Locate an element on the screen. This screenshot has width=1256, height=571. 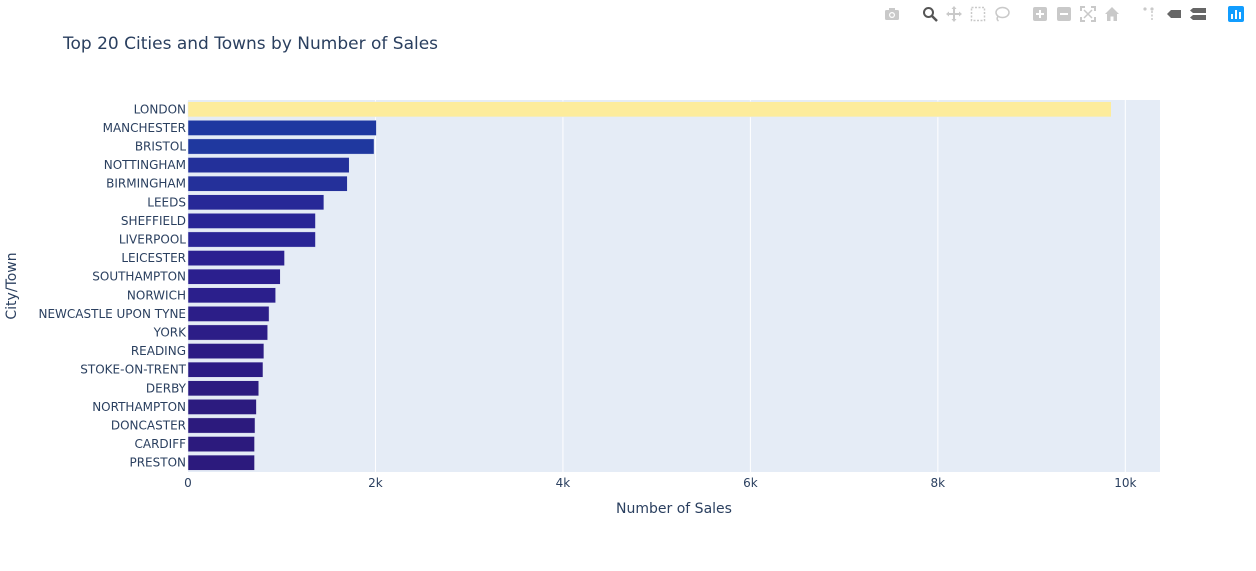
x-tick-label: 2k is located at coordinates (375, 483).